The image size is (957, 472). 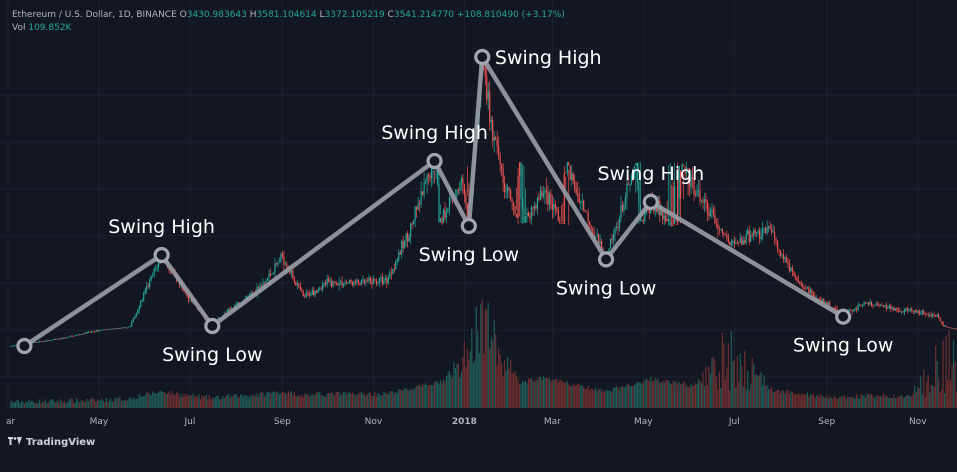 I want to click on tradingview-brand: TradingView, so click(x=51, y=442).